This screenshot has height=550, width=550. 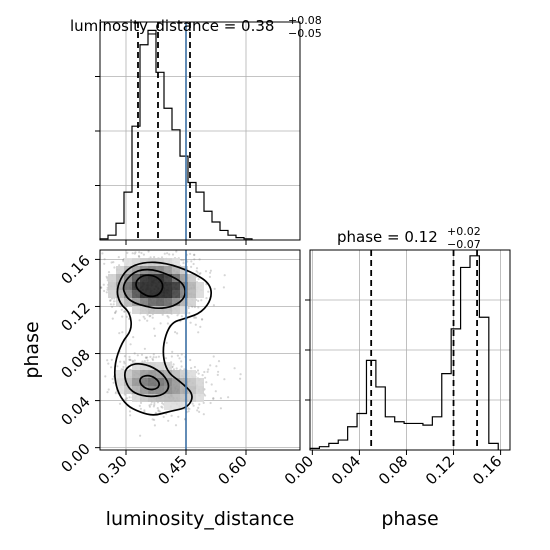 I want to click on luminosity-distance-title-upper: +0.08, so click(x=305, y=20).